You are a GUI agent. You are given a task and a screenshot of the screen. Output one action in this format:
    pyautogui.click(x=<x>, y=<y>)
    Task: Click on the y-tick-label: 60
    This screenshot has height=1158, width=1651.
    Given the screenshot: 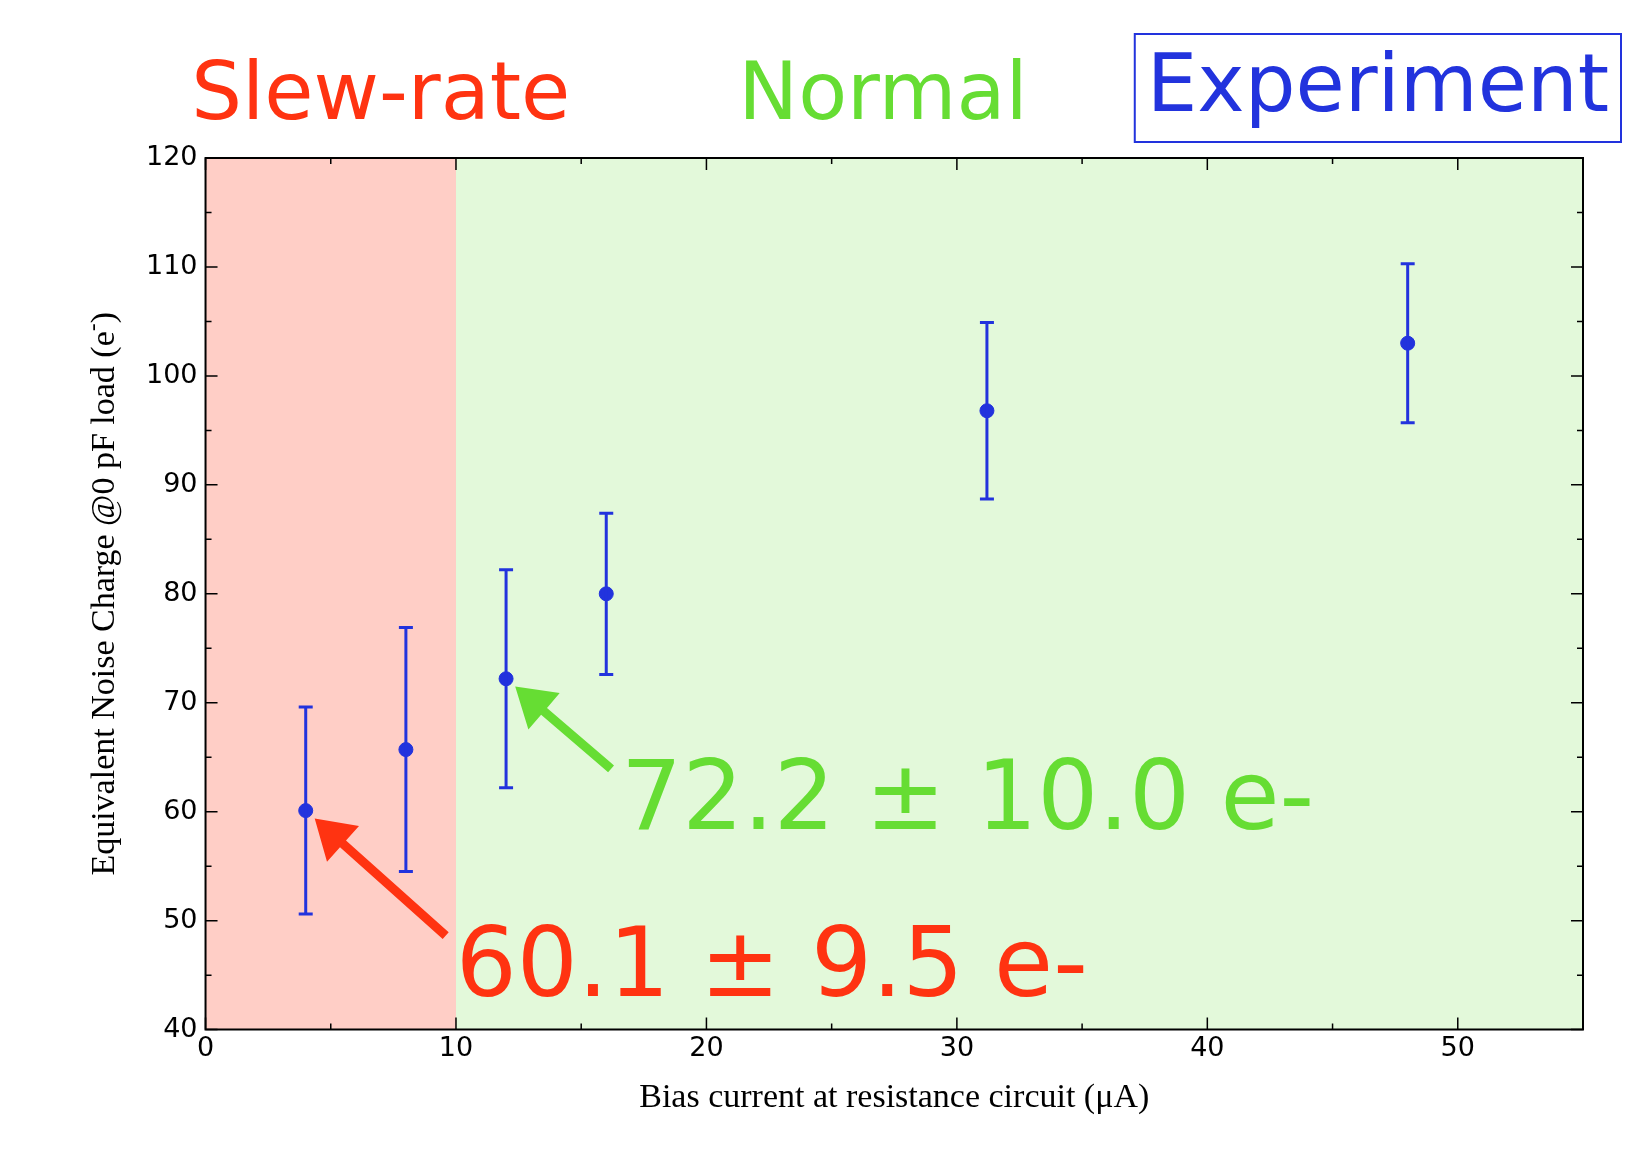 What is the action you would take?
    pyautogui.click(x=180, y=809)
    